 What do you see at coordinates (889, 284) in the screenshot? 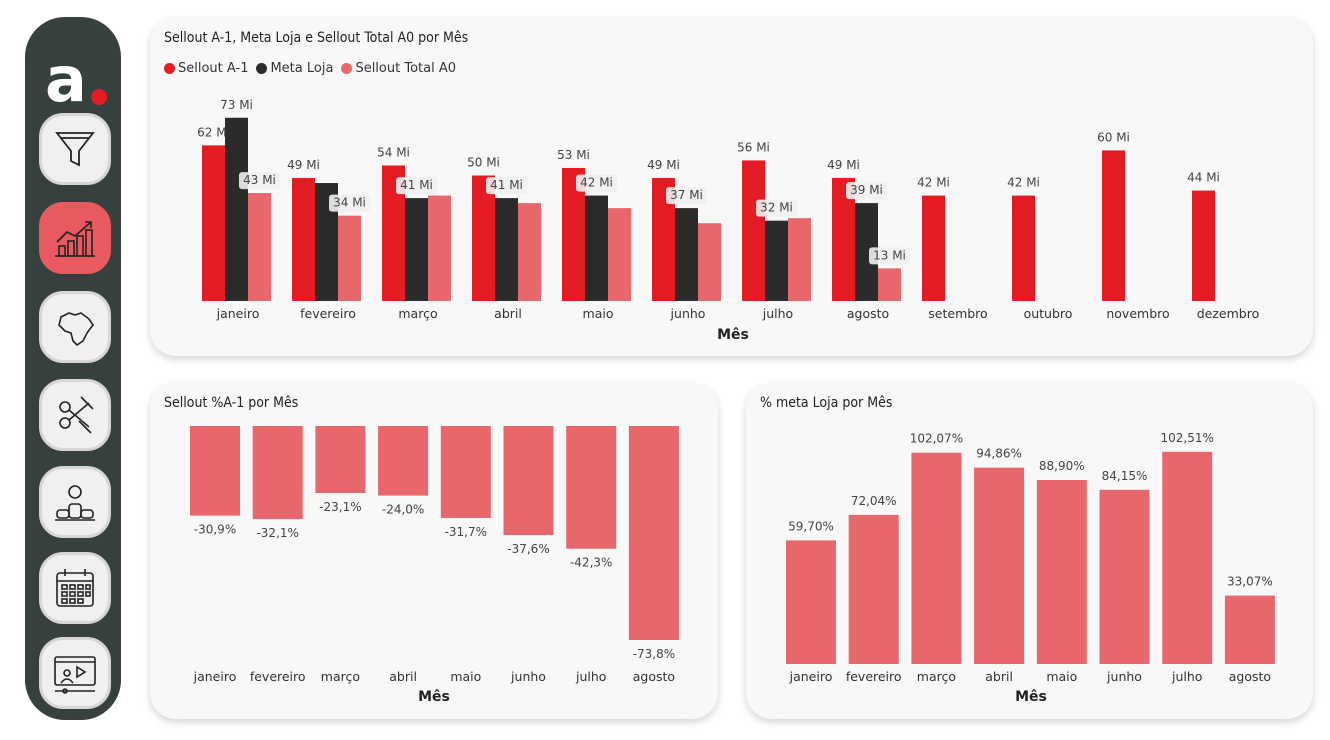
I see `bar-sellout-total-a0-agosto` at bounding box center [889, 284].